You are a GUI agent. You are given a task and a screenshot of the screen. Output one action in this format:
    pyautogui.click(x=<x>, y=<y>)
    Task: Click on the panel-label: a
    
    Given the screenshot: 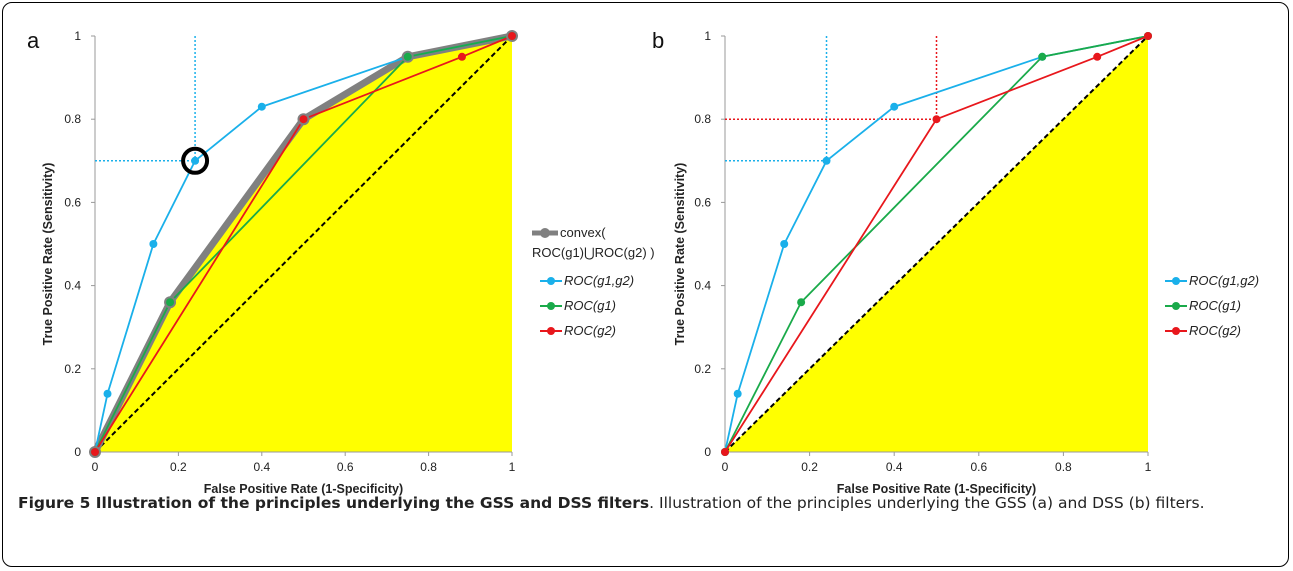 What is the action you would take?
    pyautogui.click(x=33, y=40)
    